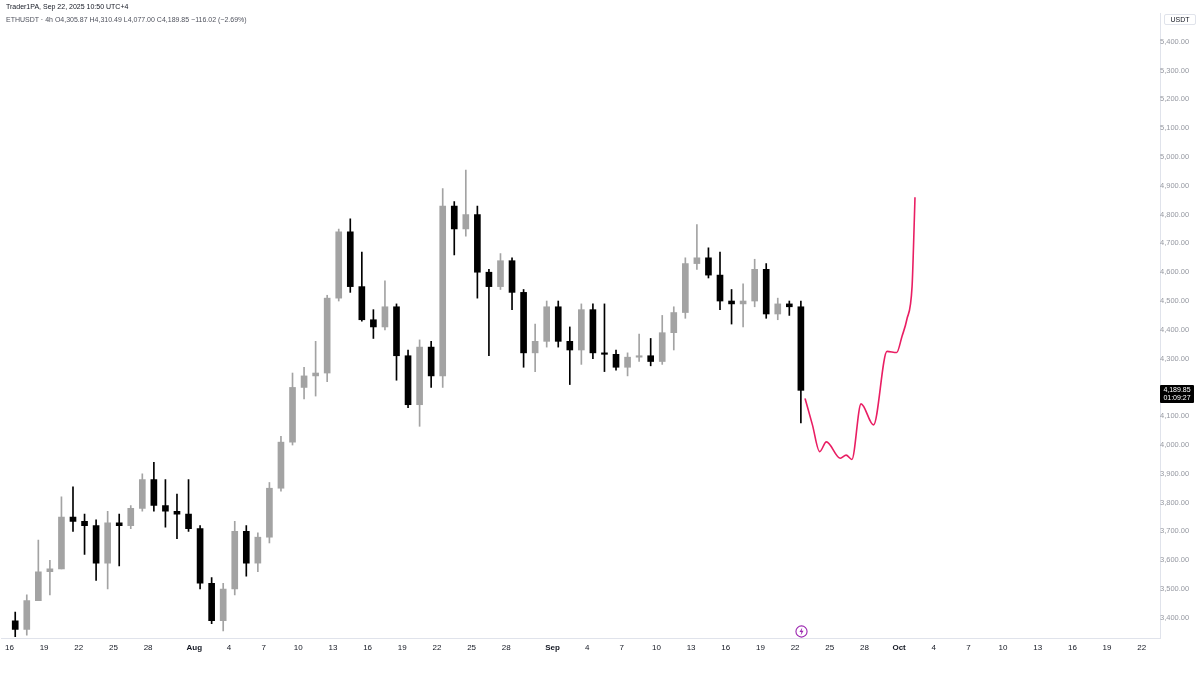  What do you see at coordinates (552, 647) in the screenshot?
I see `x-tick-label: Sep` at bounding box center [552, 647].